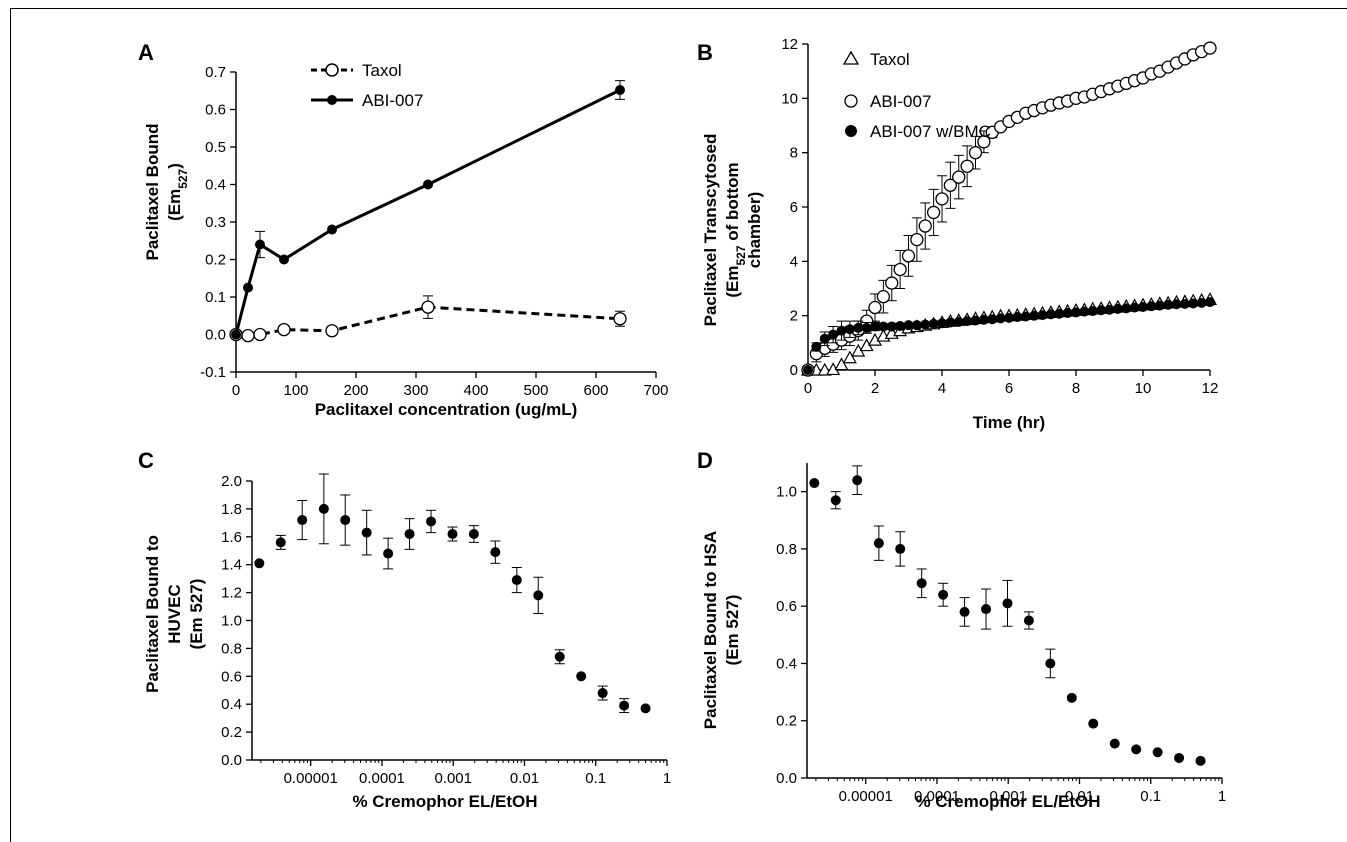 This screenshot has height=842, width=1347. Describe the element at coordinates (174, 614) in the screenshot. I see `panel-c-ylabel-line2: HUVEC` at that location.